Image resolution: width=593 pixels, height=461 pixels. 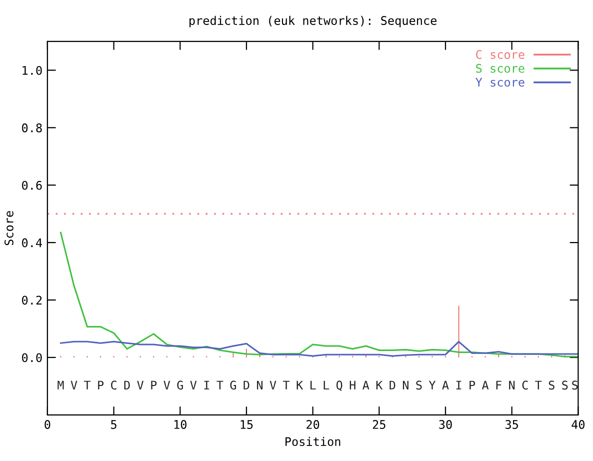 What do you see at coordinates (313, 22) in the screenshot?
I see `chart-title: prediction (euk networks): Sequence` at bounding box center [313, 22].